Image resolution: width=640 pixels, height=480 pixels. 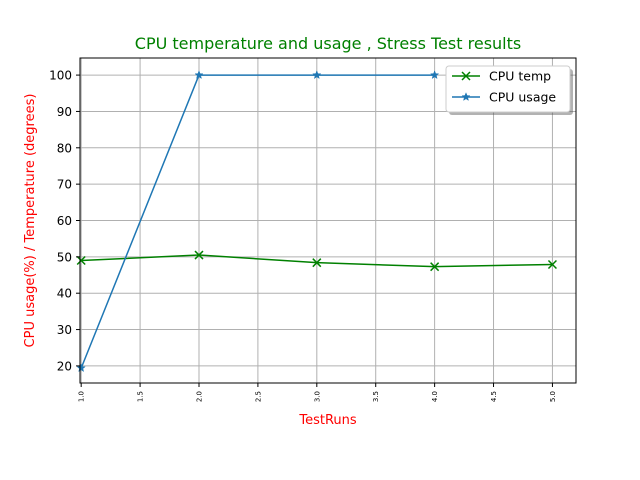 I want to click on legend-box, so click(x=508, y=89).